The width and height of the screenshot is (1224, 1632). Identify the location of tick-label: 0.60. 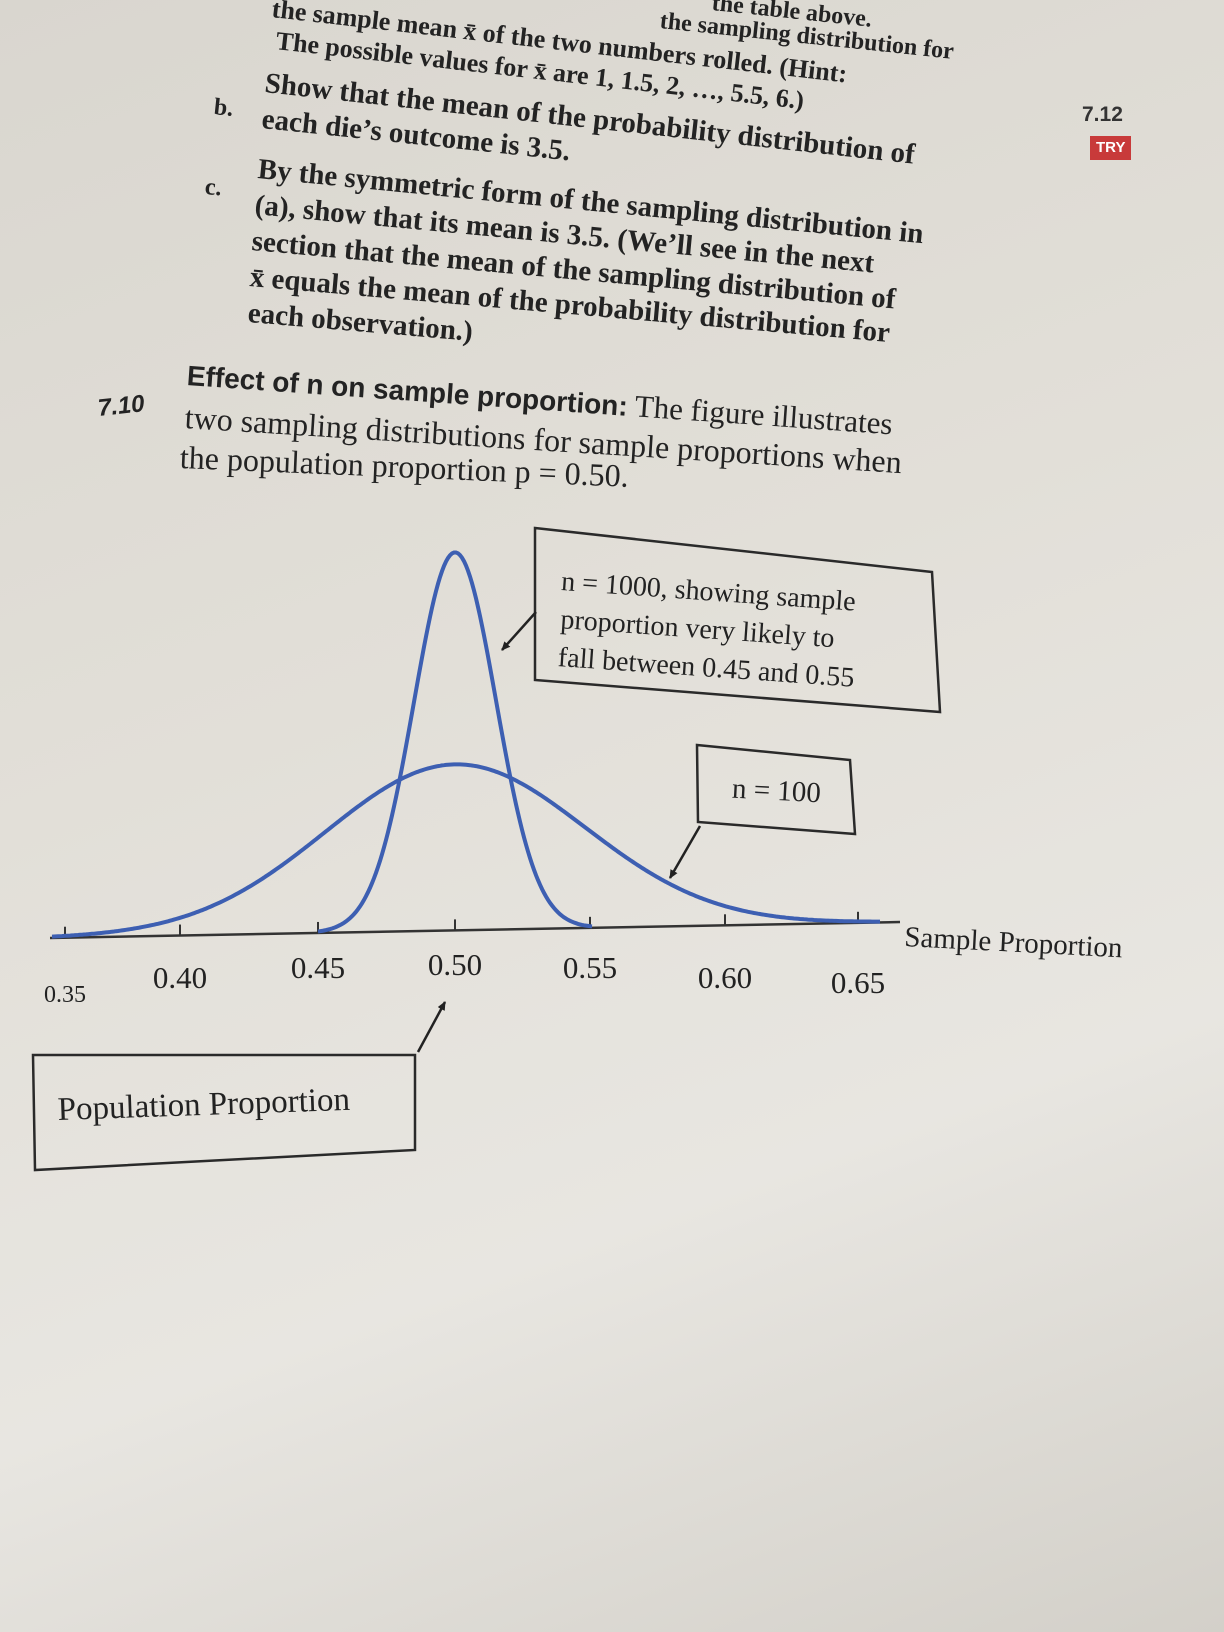
(725, 977).